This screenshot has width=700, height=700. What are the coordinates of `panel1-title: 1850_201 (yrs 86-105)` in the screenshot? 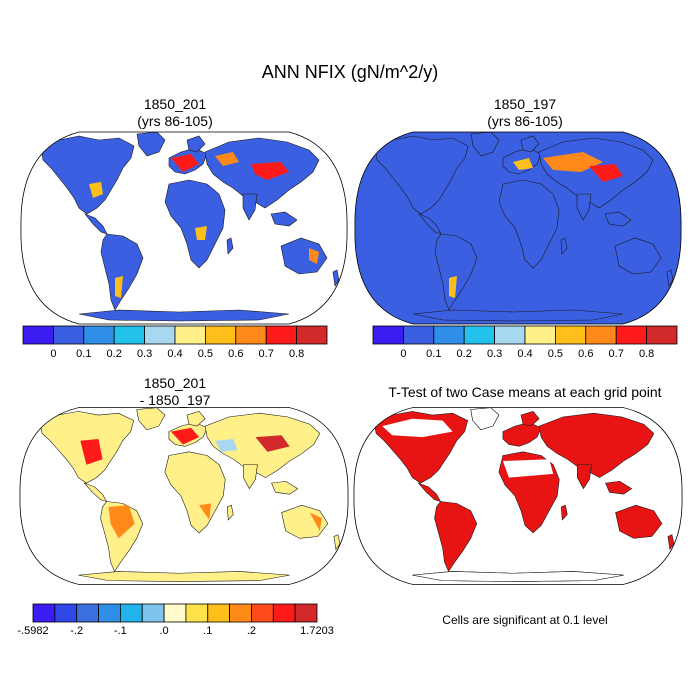 It's located at (175, 113).